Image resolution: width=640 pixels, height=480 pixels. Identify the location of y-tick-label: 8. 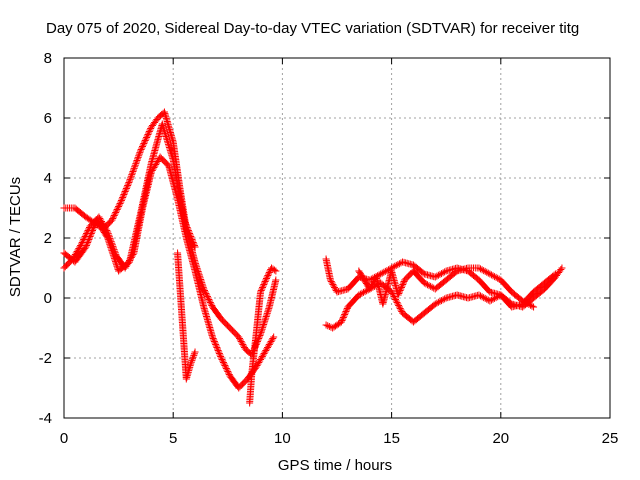
(48, 58).